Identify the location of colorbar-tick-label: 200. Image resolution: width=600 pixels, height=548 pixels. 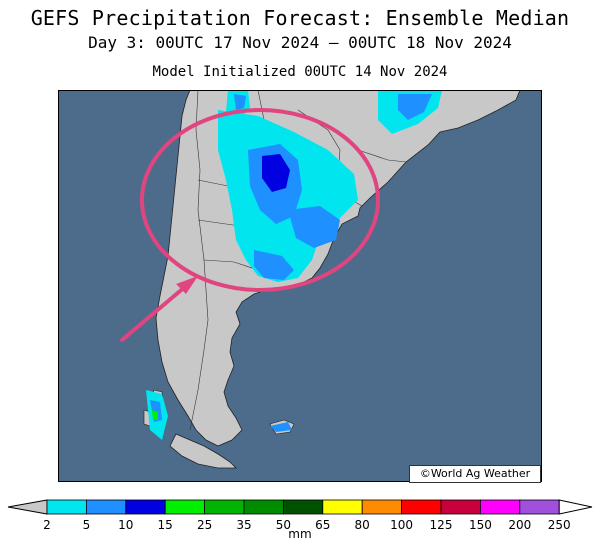
(519, 525).